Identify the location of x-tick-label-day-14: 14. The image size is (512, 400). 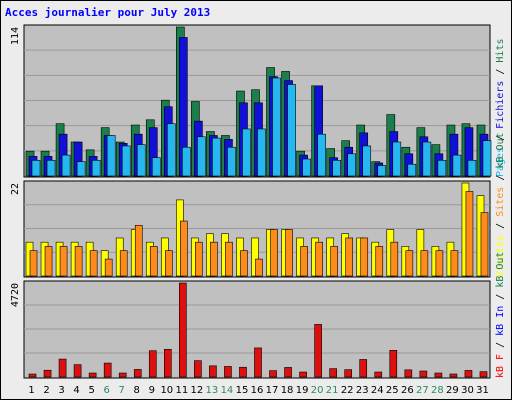
(227, 390).